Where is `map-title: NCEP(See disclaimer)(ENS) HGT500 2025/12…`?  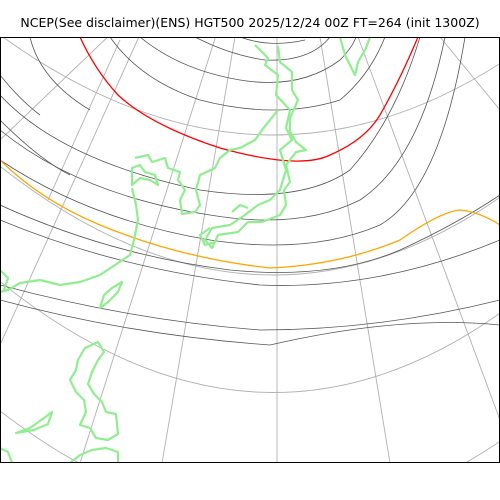
map-title: NCEP(See disclaimer)(ENS) HGT500 2025/12… is located at coordinates (250, 22).